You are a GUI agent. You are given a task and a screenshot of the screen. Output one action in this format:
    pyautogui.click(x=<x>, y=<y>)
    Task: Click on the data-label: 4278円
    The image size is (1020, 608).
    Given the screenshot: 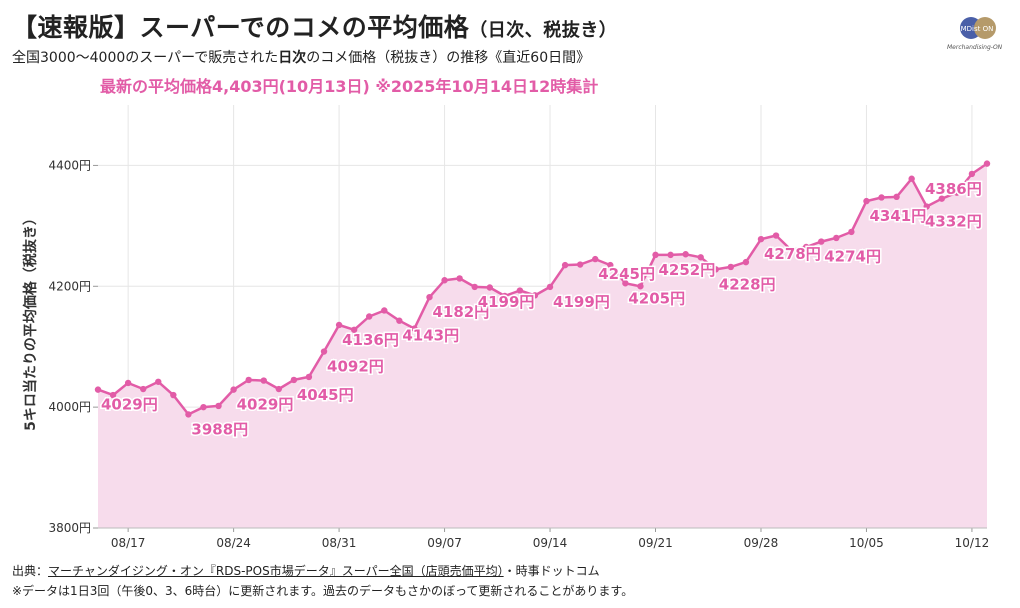 What is the action you would take?
    pyautogui.click(x=792, y=254)
    